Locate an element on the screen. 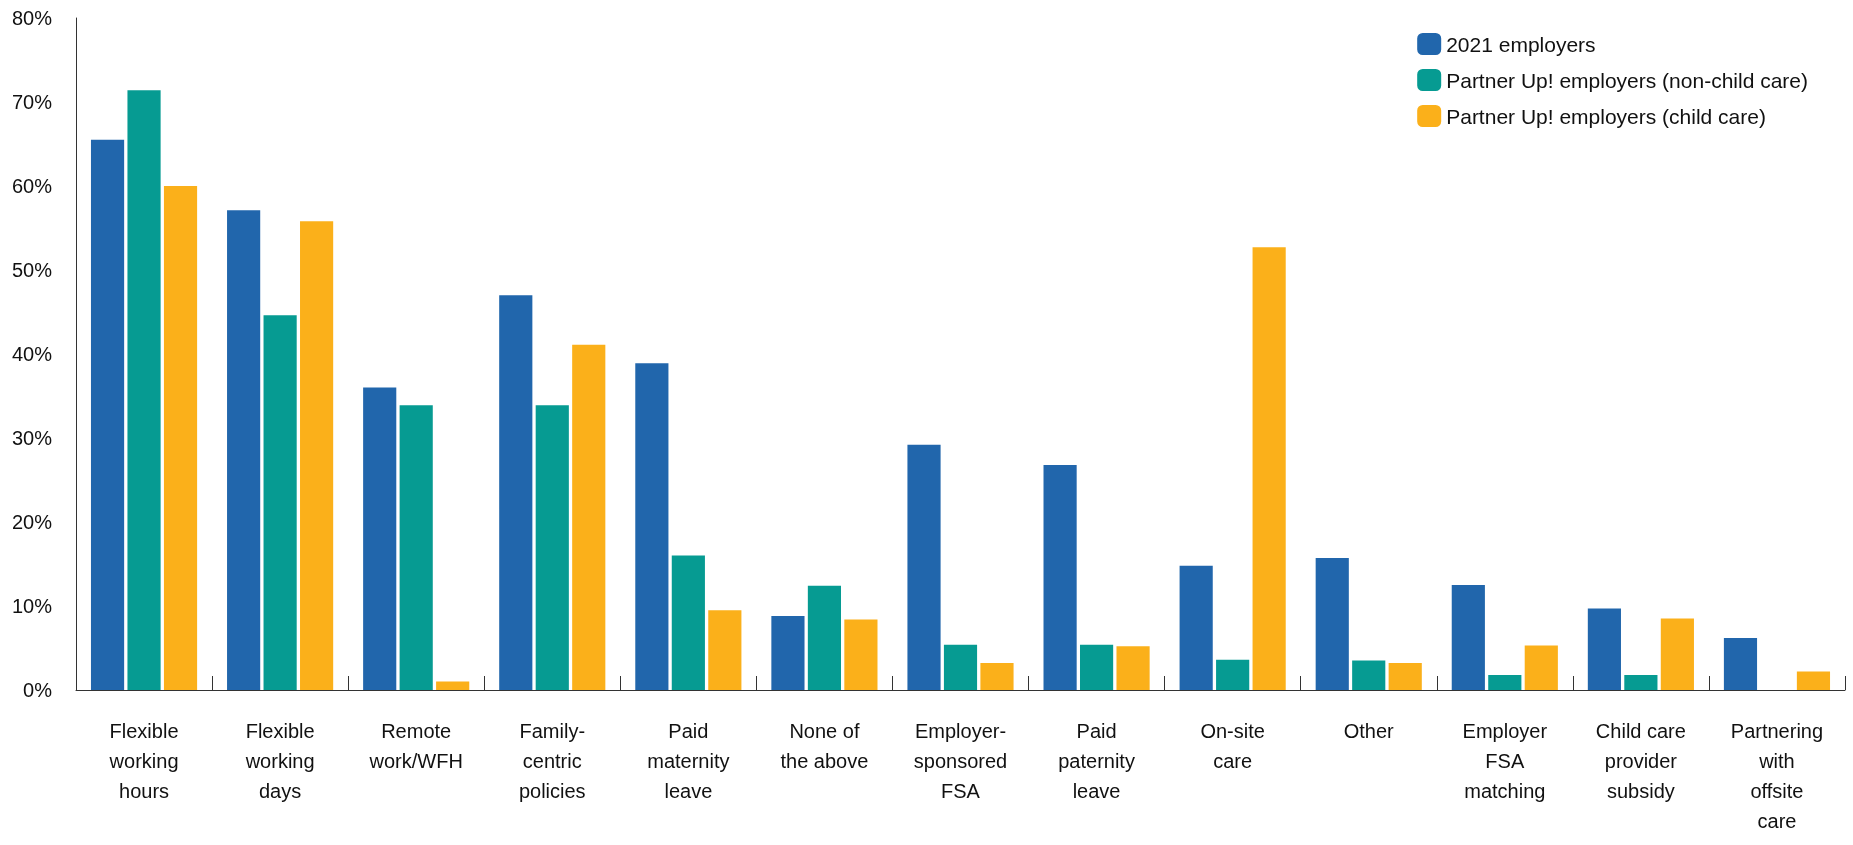 The height and width of the screenshot is (845, 1853). x-tick-label: Partnering with offsite care is located at coordinates (1777, 776).